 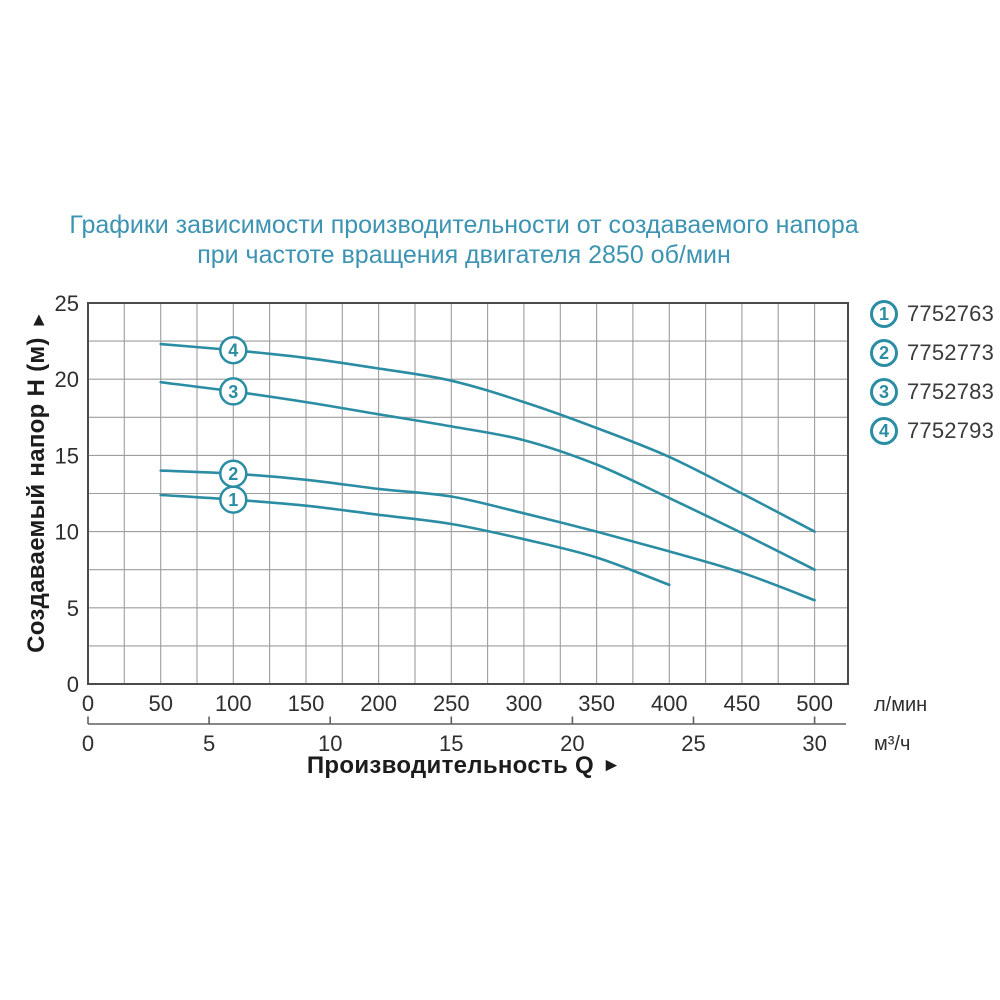 What do you see at coordinates (209, 743) in the screenshot?
I see `x2-tick-label: 5` at bounding box center [209, 743].